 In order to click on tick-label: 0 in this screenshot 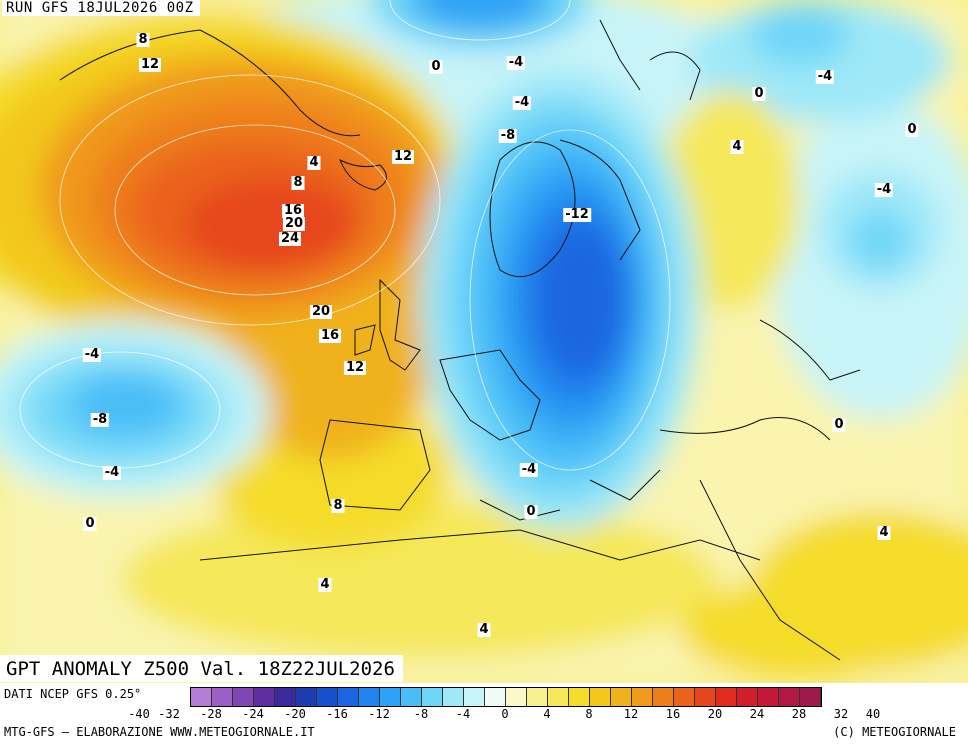, I will do `click(505, 714)`.